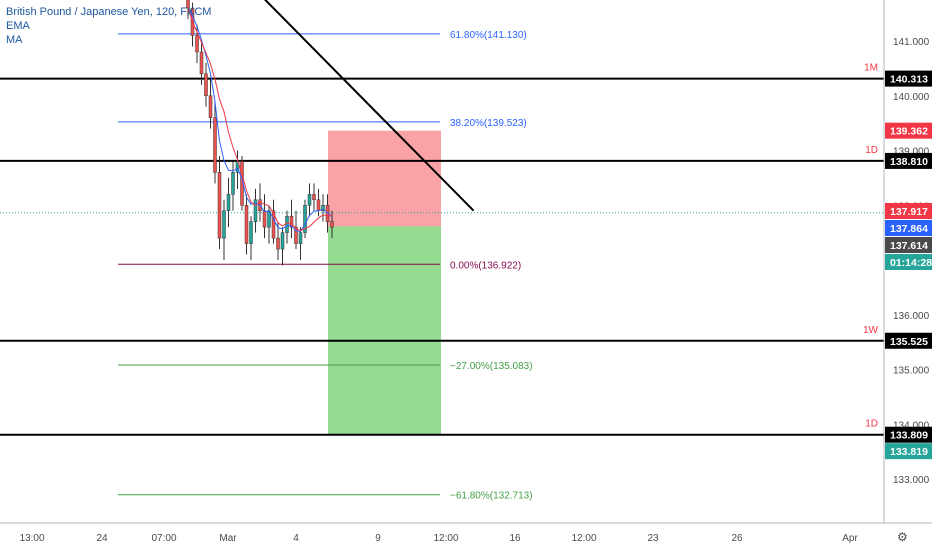  I want to click on level-price-tag: 138.810, so click(908, 160).